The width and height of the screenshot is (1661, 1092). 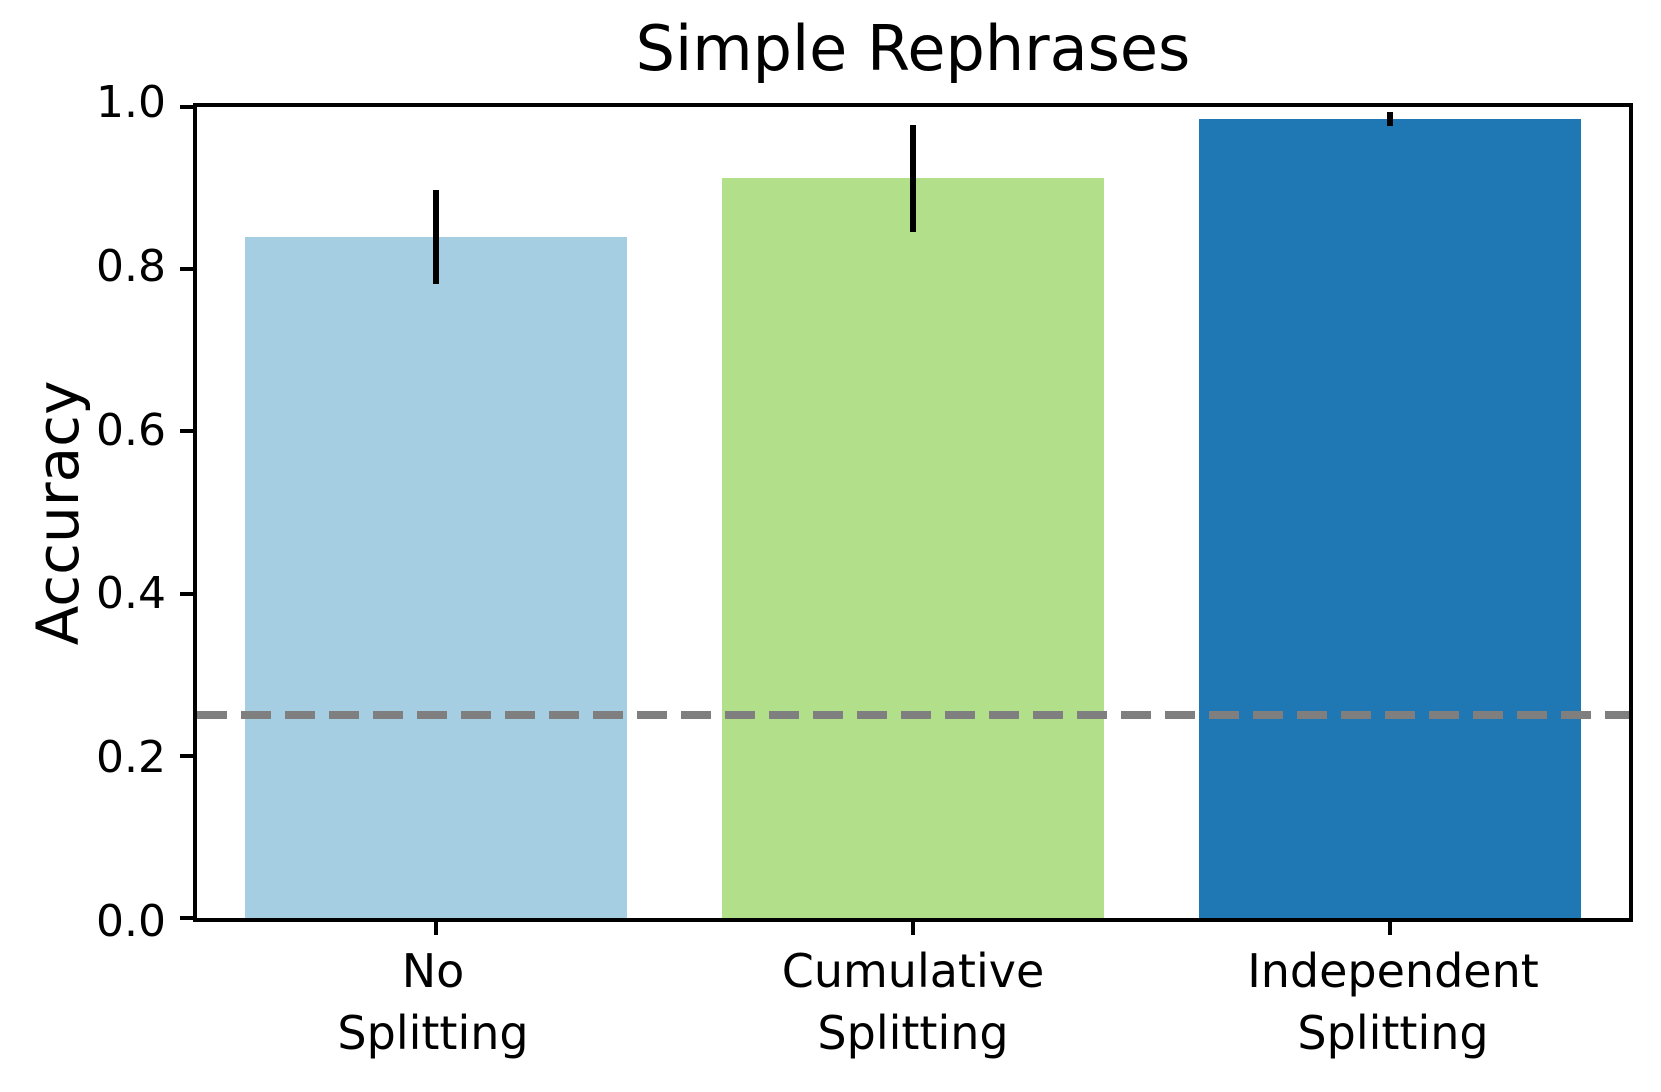 What do you see at coordinates (186, 593) in the screenshot?
I see `y-tick-mark-0.4` at bounding box center [186, 593].